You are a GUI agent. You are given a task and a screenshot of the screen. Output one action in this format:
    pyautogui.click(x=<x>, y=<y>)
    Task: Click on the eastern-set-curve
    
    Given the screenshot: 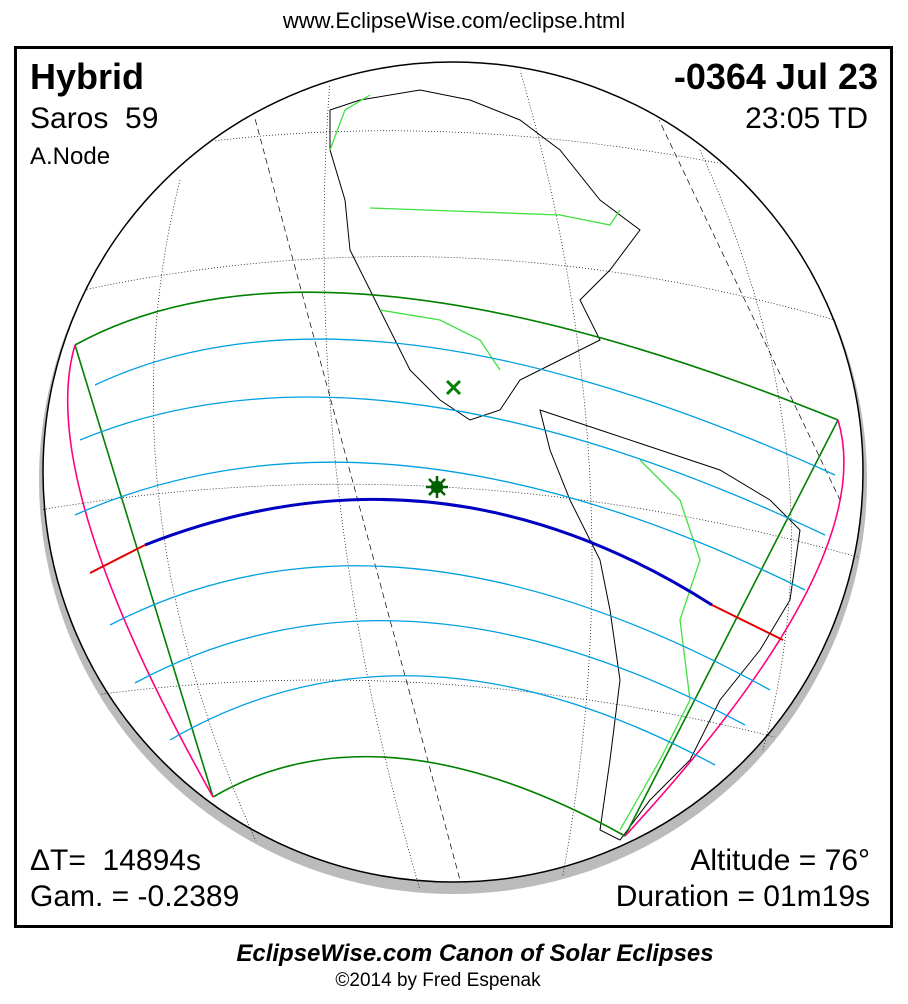 What is the action you would take?
    pyautogui.click(x=734, y=628)
    